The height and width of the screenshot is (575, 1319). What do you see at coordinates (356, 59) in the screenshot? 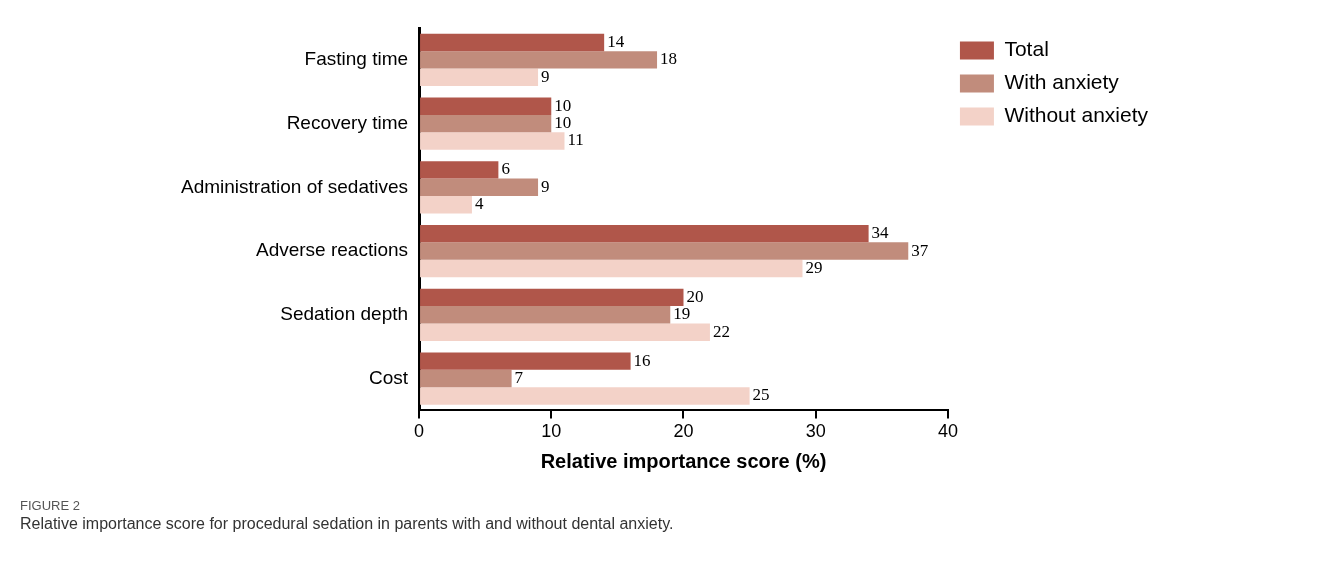
I see `y-tick-label: Fasting time` at bounding box center [356, 59].